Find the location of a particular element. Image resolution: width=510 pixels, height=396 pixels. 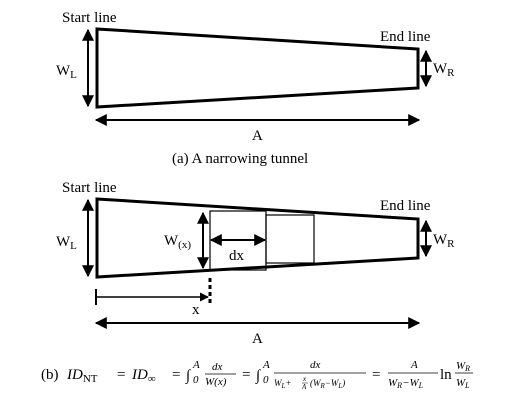

frac-4-num: WR is located at coordinates (463, 366).